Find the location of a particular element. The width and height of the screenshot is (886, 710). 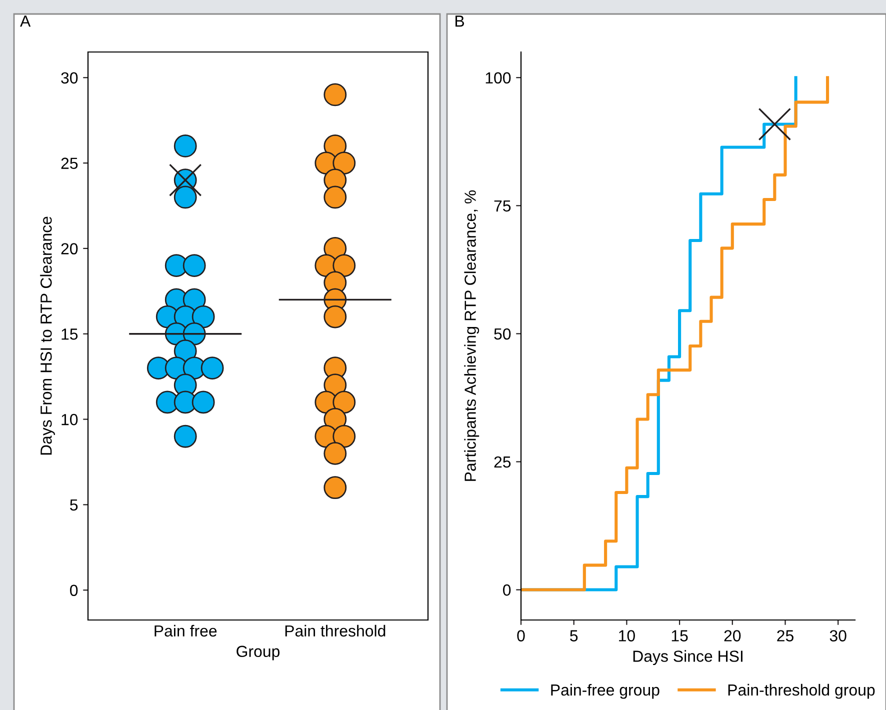

x-tick-label: Pain free is located at coordinates (185, 630).